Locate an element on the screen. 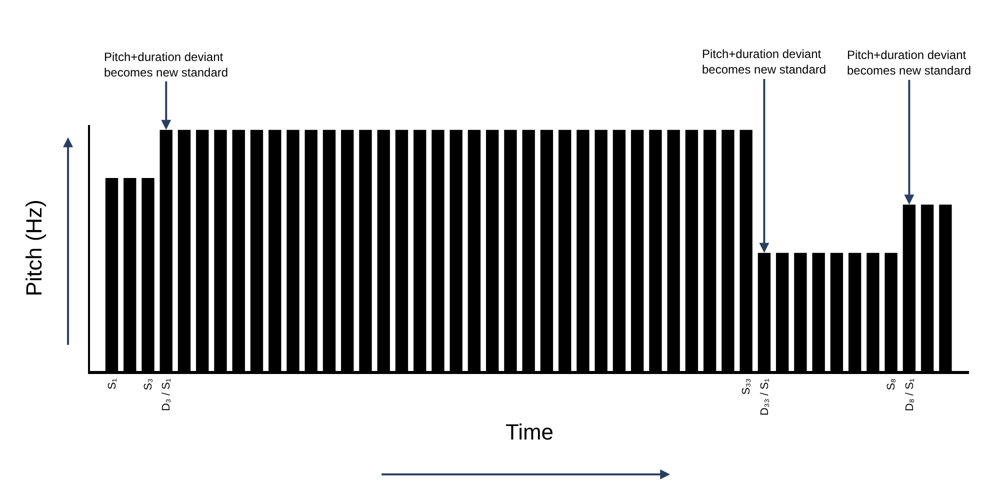 This screenshot has width=984, height=481. x-tick-label: S₃ is located at coordinates (148, 384).